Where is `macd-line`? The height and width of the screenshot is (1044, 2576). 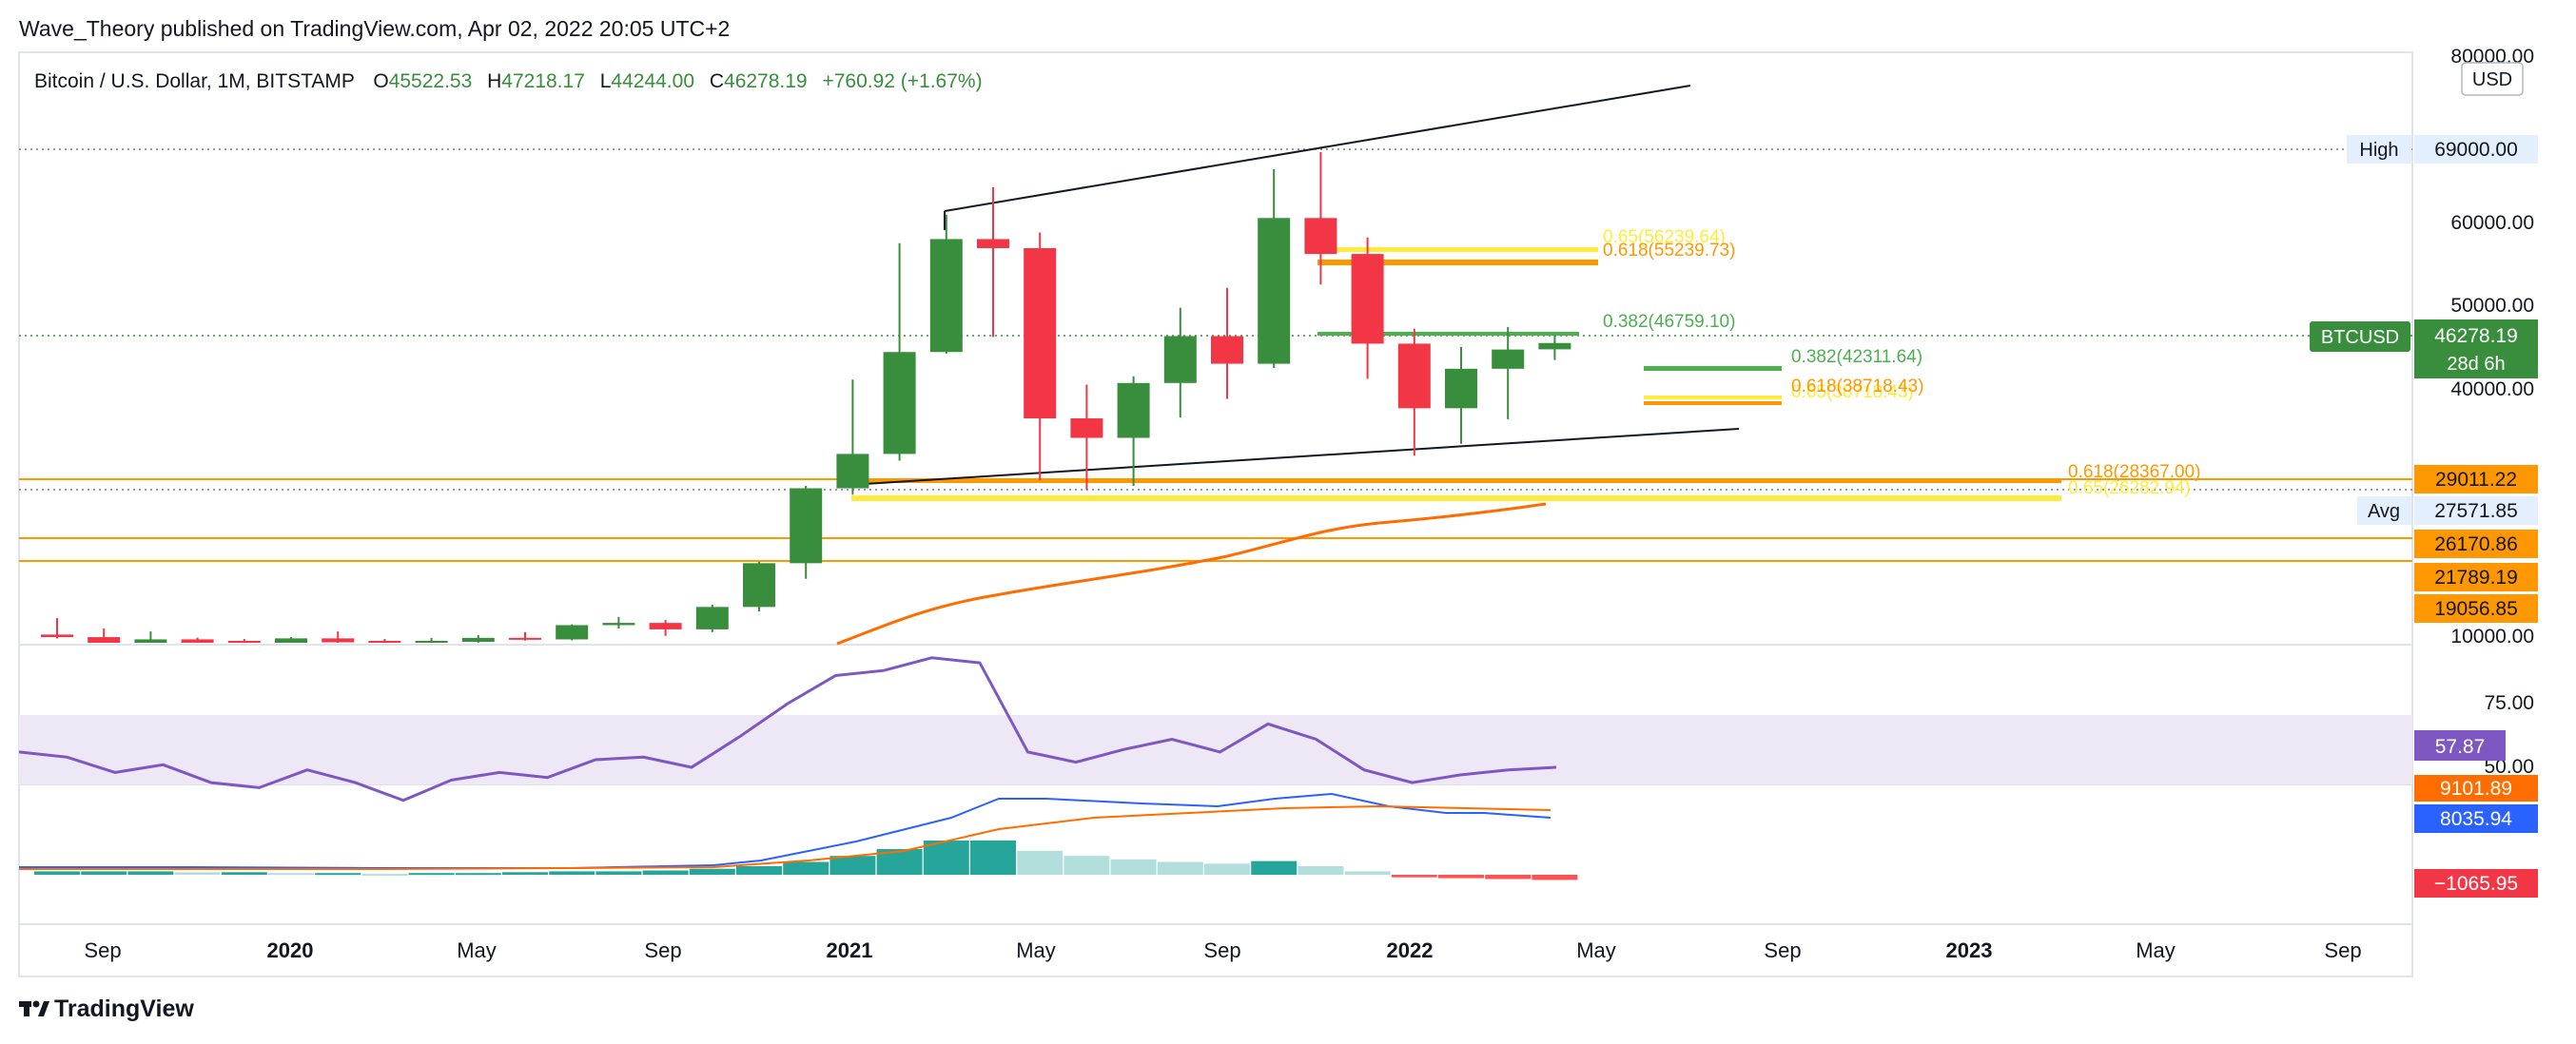
macd-line is located at coordinates (785, 830).